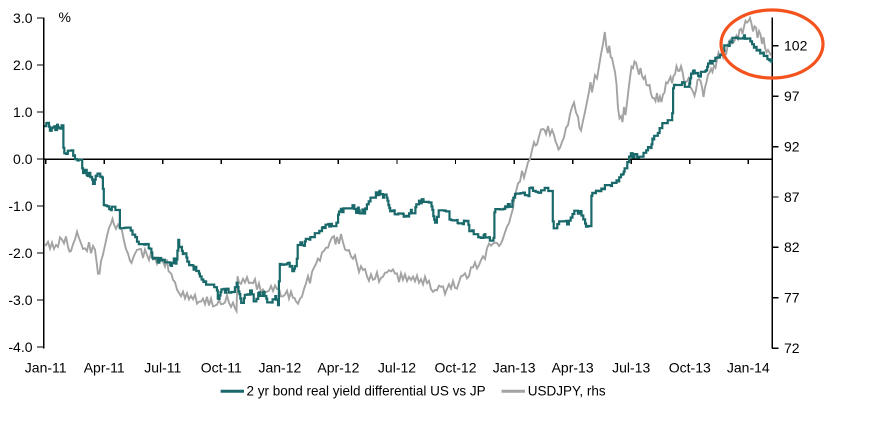  Describe the element at coordinates (796, 46) in the screenshot. I see `svg-text: 102` at that location.